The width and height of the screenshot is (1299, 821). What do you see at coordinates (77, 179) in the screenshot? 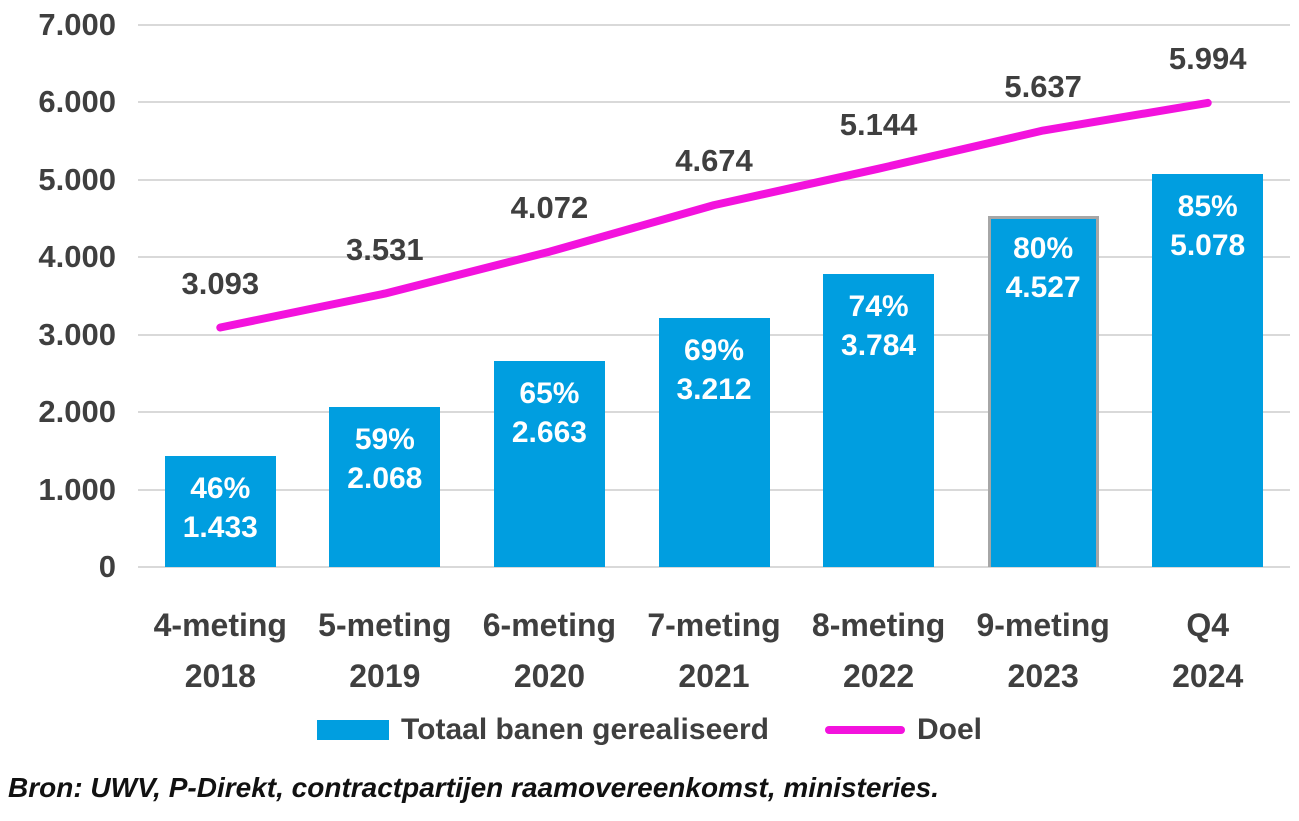
I see `y-axis-tick-label: 5.000` at bounding box center [77, 179].